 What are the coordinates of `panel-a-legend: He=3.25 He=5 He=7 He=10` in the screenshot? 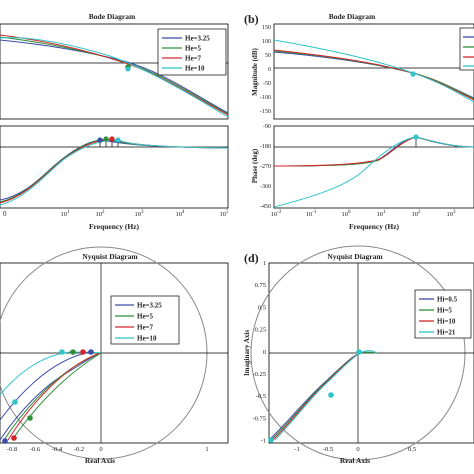 It's located at (192, 52).